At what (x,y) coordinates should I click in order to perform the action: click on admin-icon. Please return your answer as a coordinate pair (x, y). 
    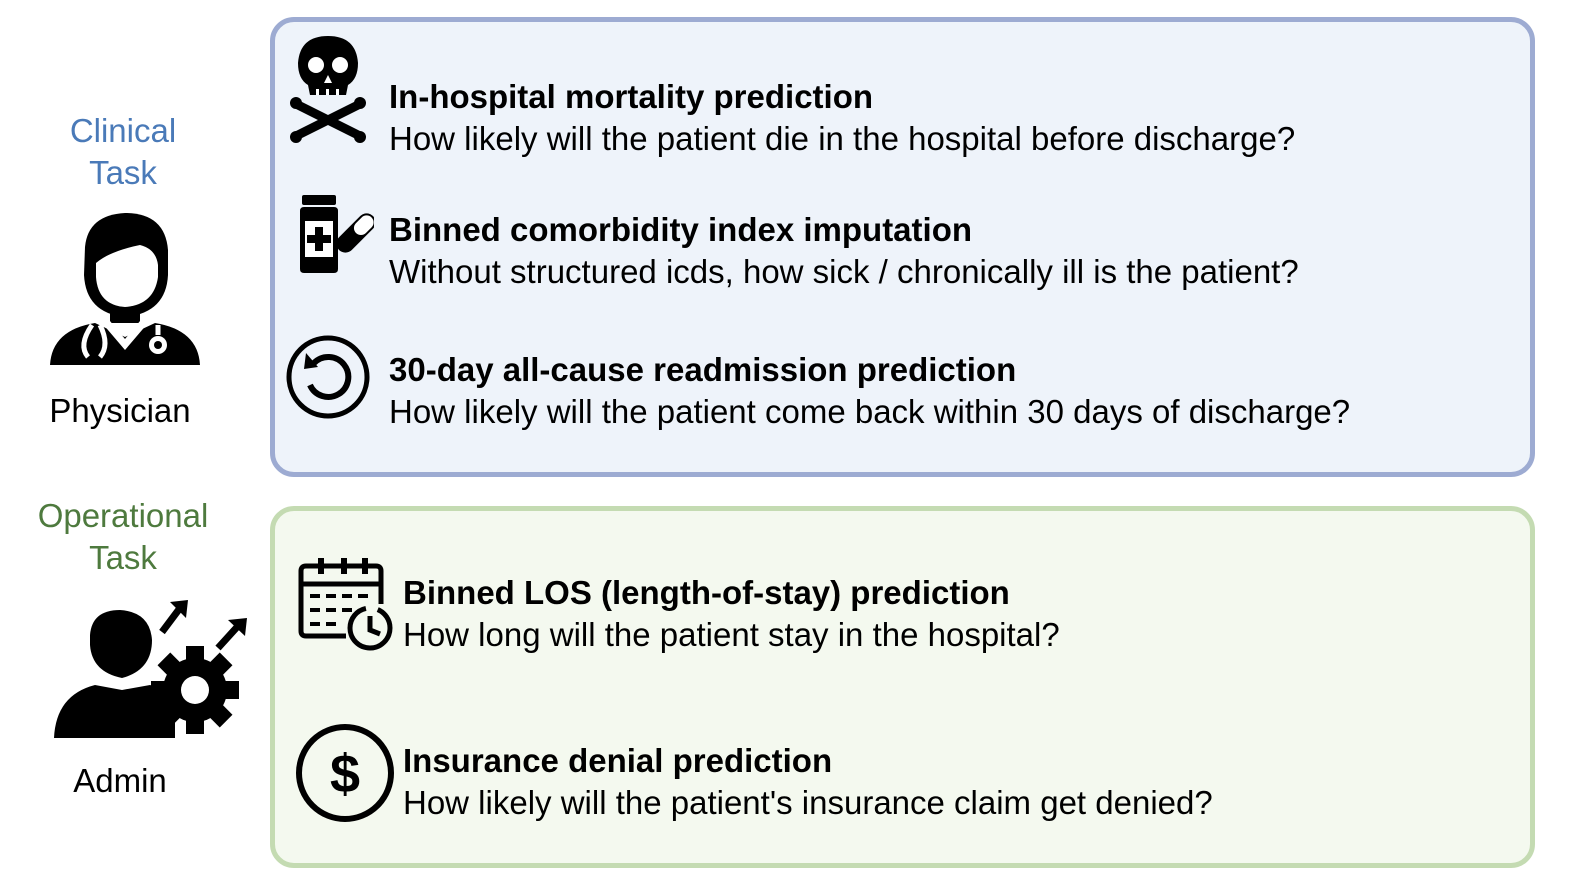
    Looking at the image, I should click on (150, 669).